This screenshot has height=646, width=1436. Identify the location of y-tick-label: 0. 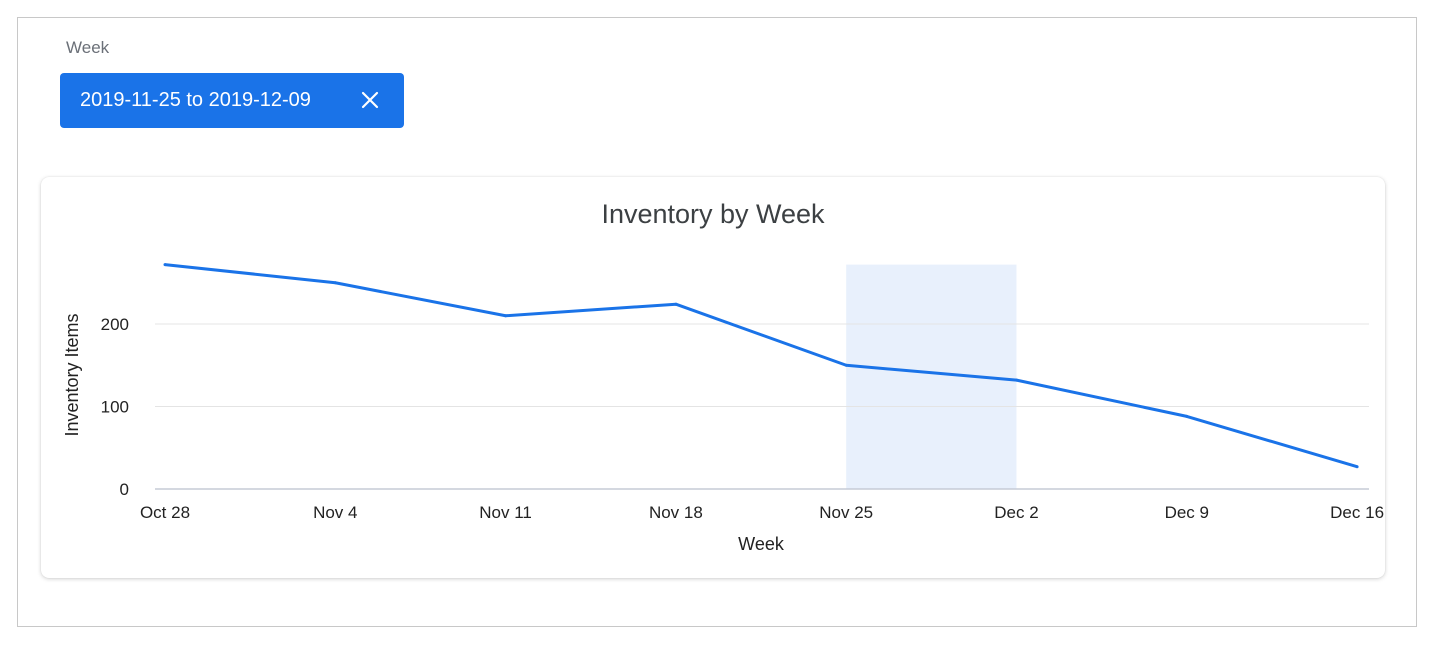
(124, 489).